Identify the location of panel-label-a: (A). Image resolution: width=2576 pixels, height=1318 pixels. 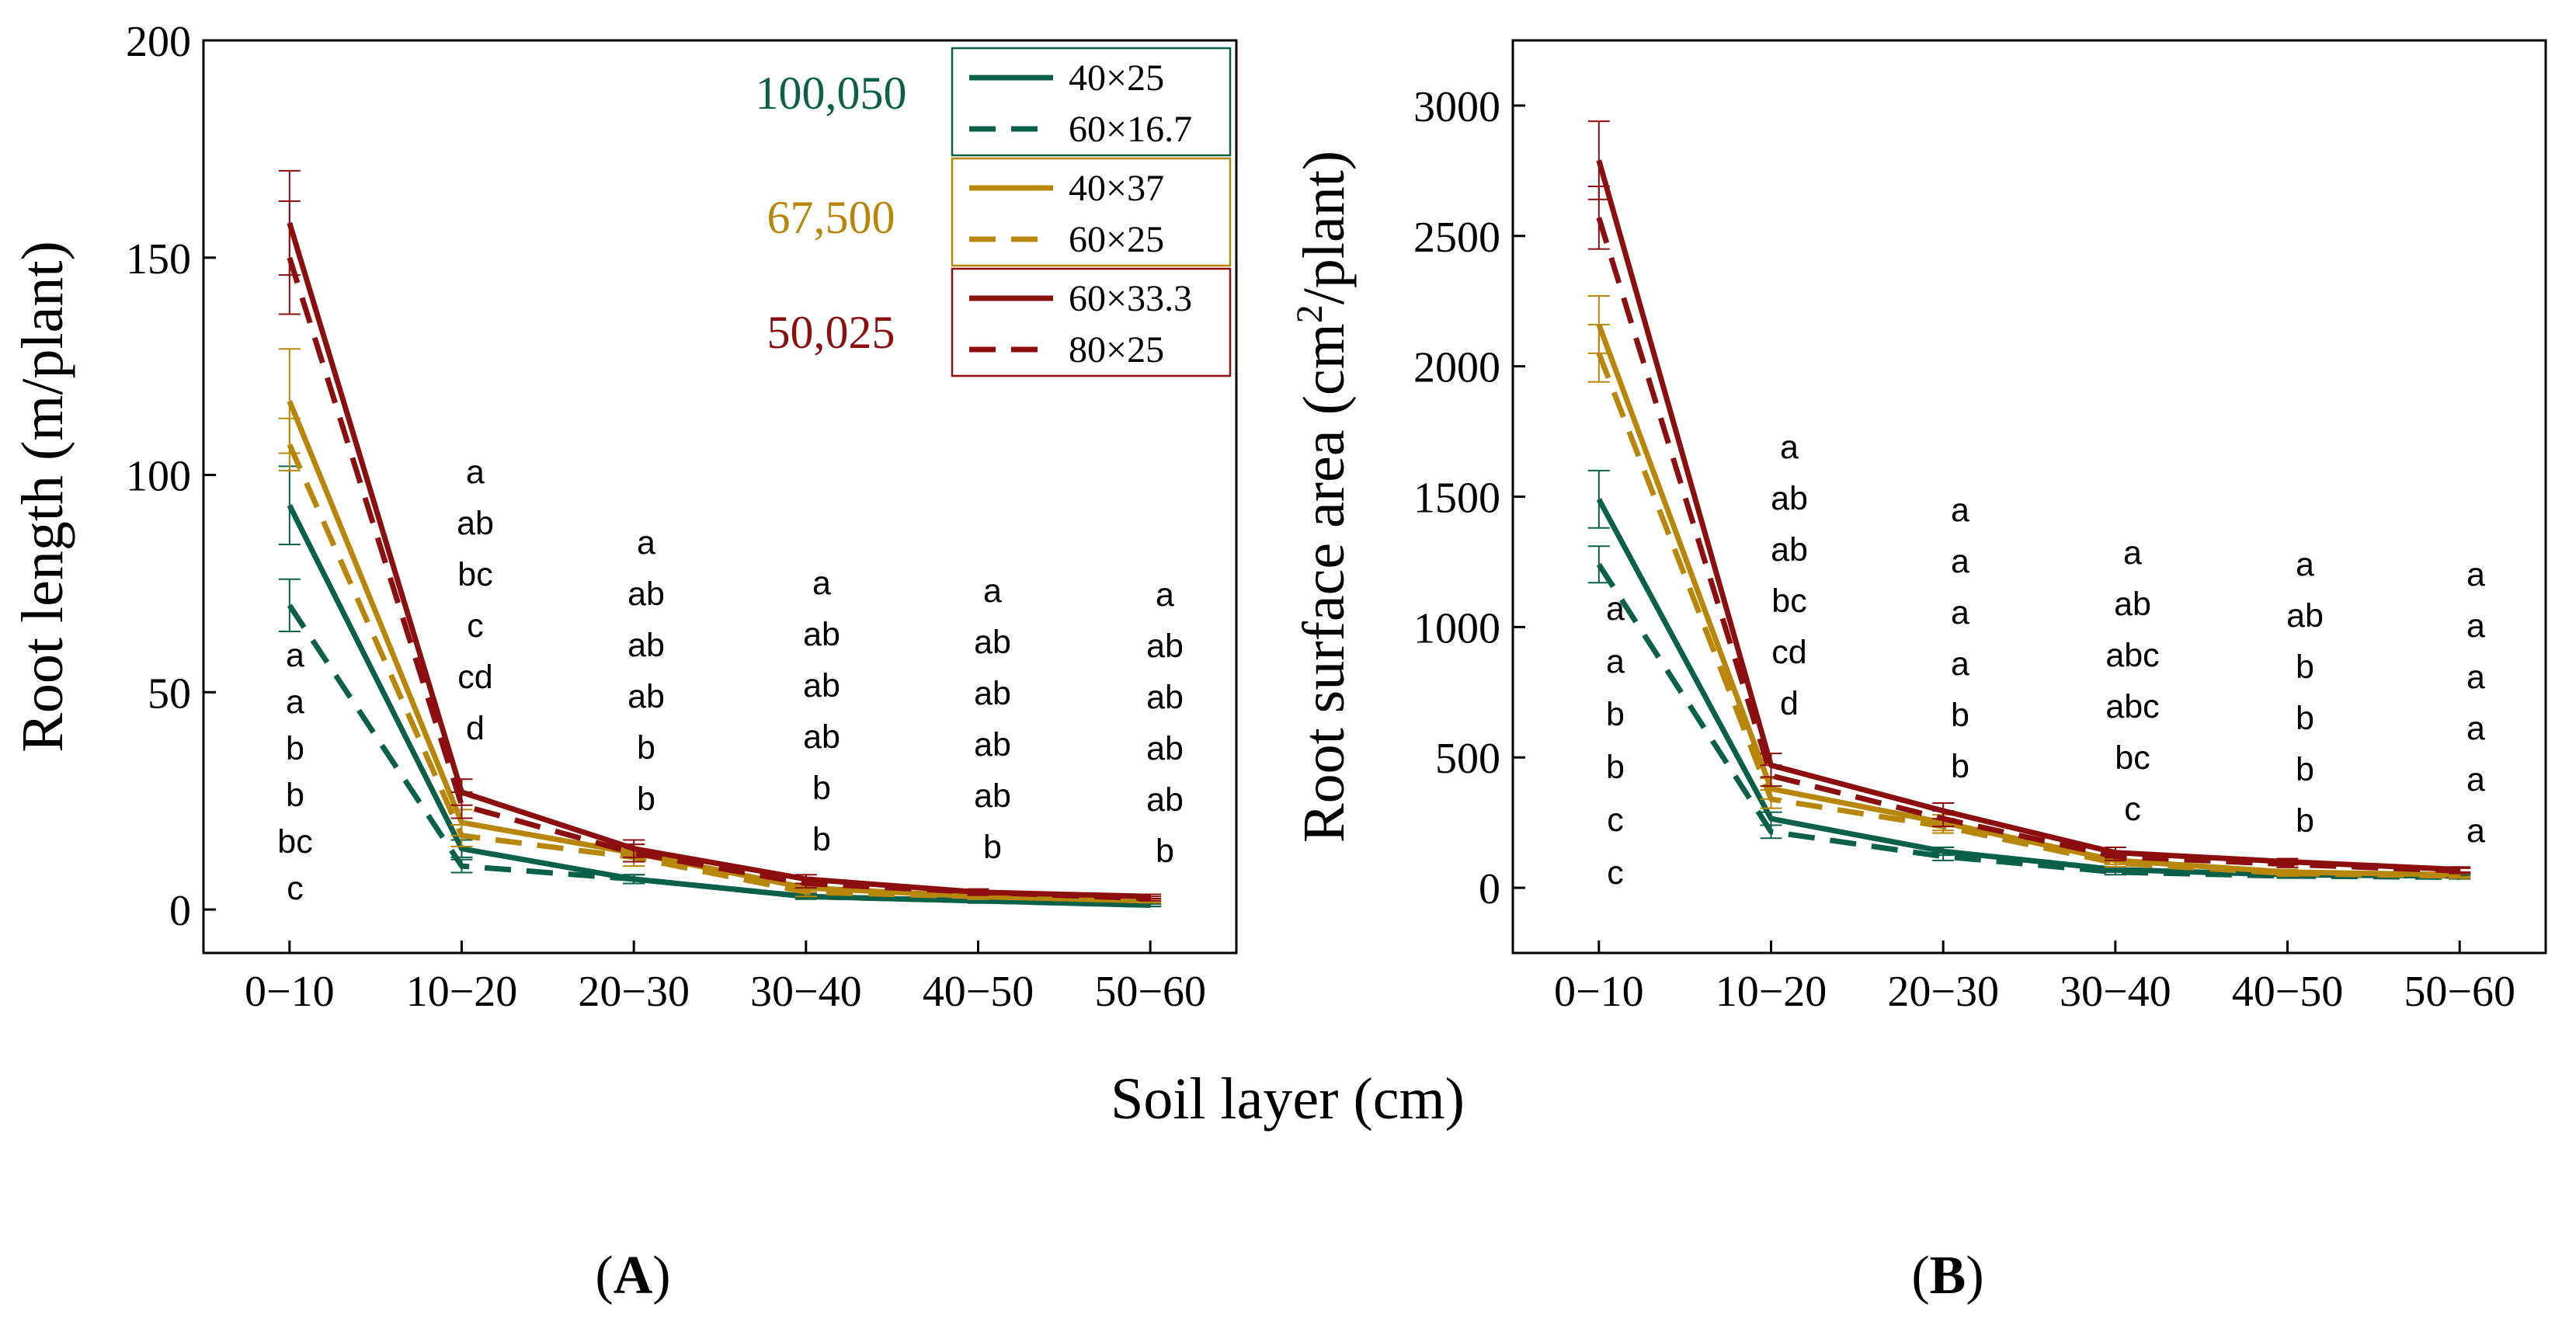
(632, 1276).